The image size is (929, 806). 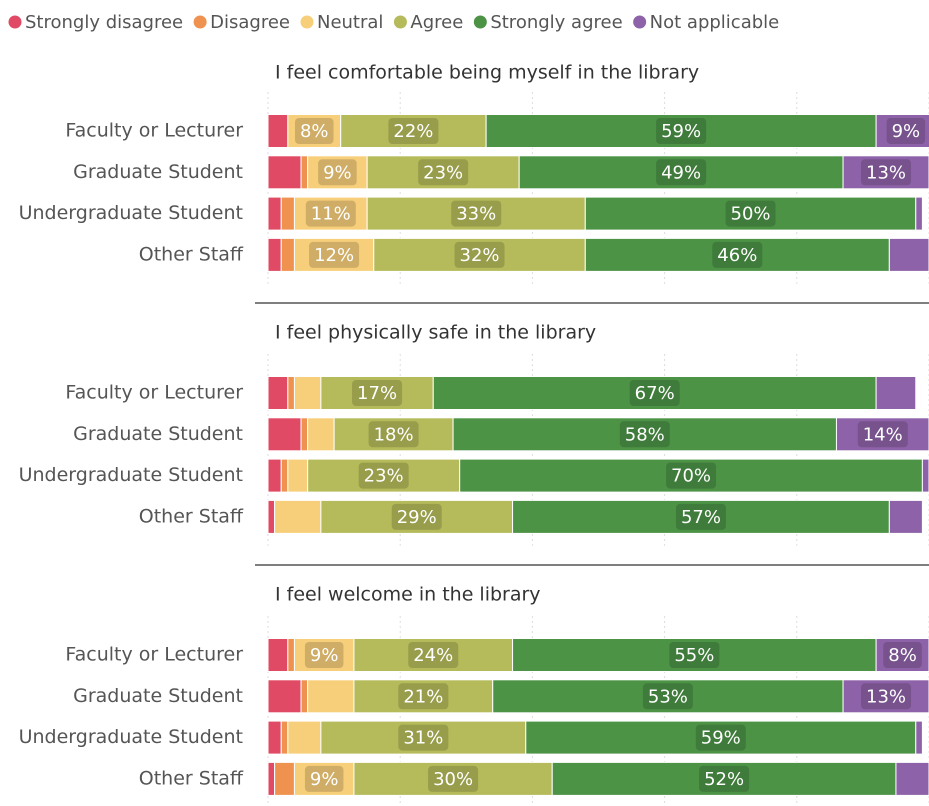 I want to click on value-label: 30%, so click(x=453, y=779).